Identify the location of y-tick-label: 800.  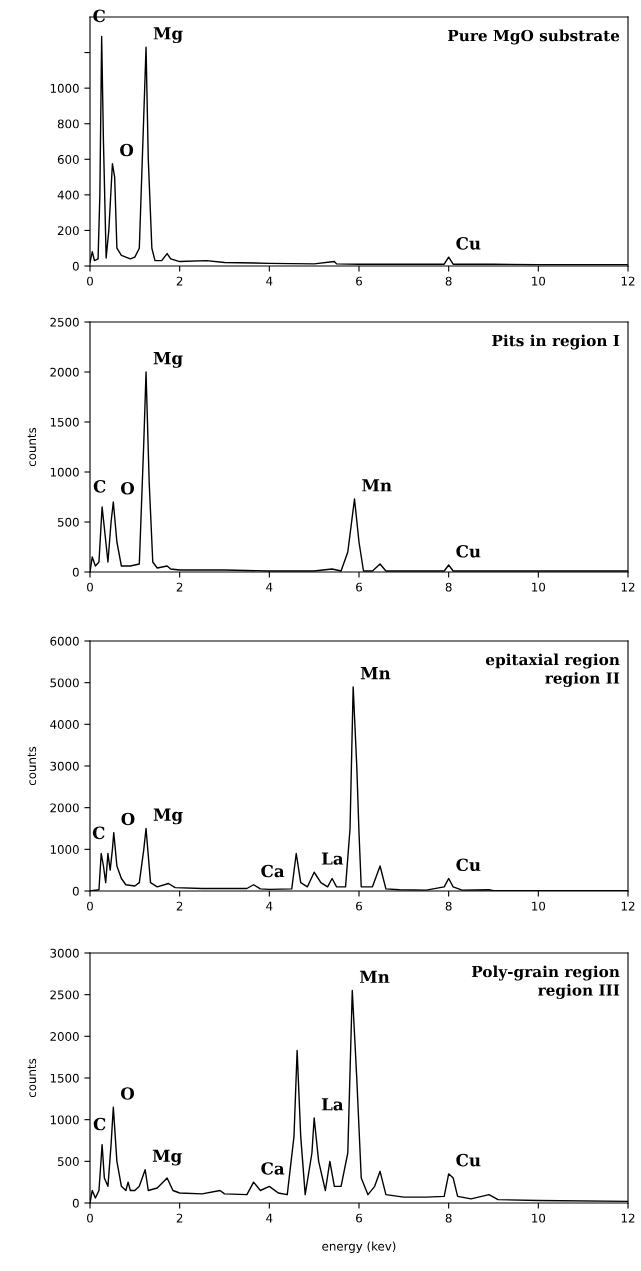
(68, 124).